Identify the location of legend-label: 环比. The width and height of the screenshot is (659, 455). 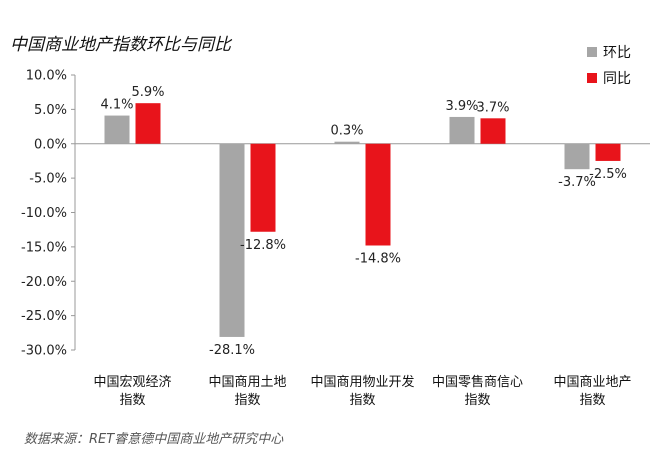
(617, 53).